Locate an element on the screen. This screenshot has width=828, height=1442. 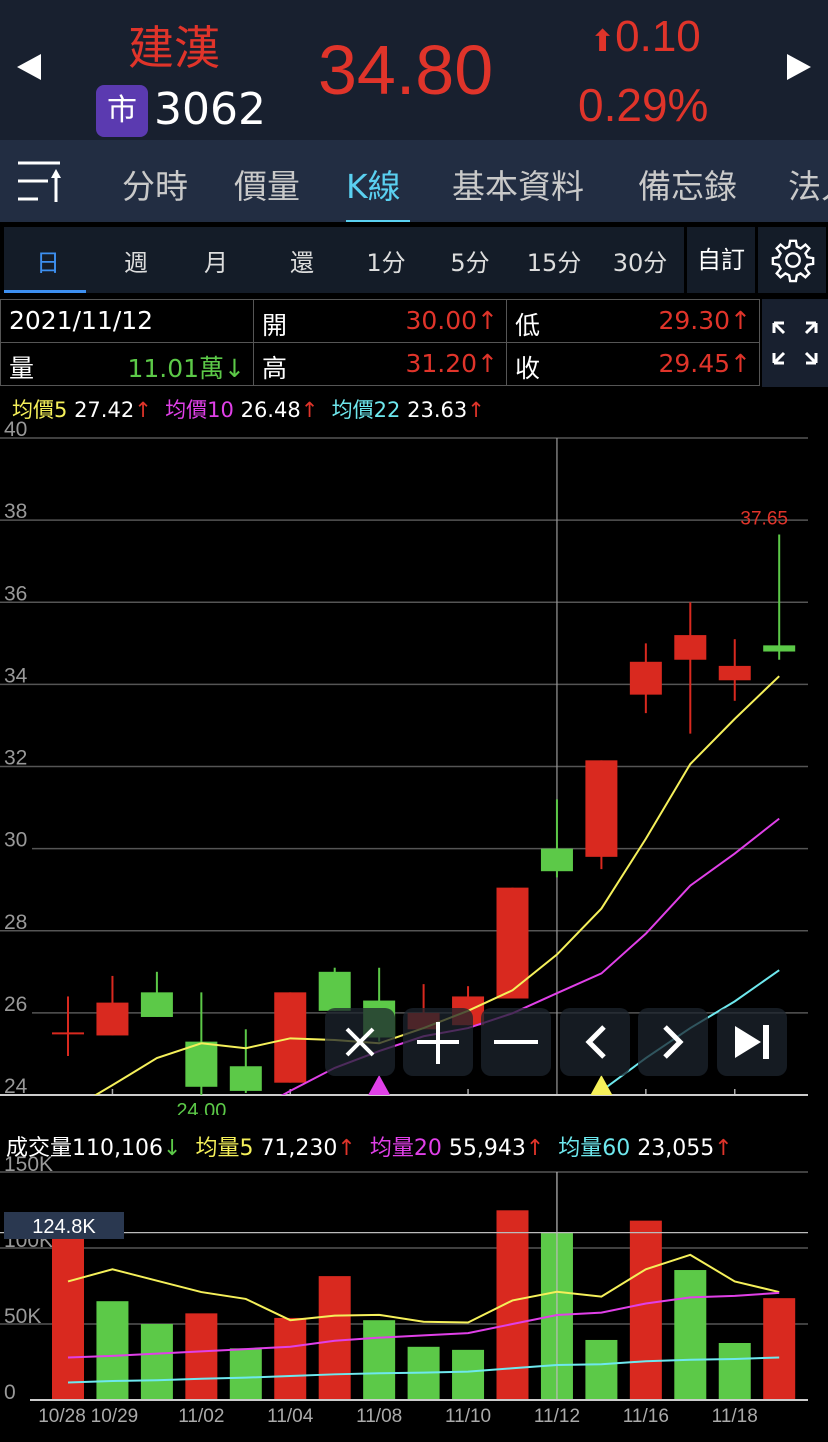
tab-price-volume: 價量 is located at coordinates (267, 186).